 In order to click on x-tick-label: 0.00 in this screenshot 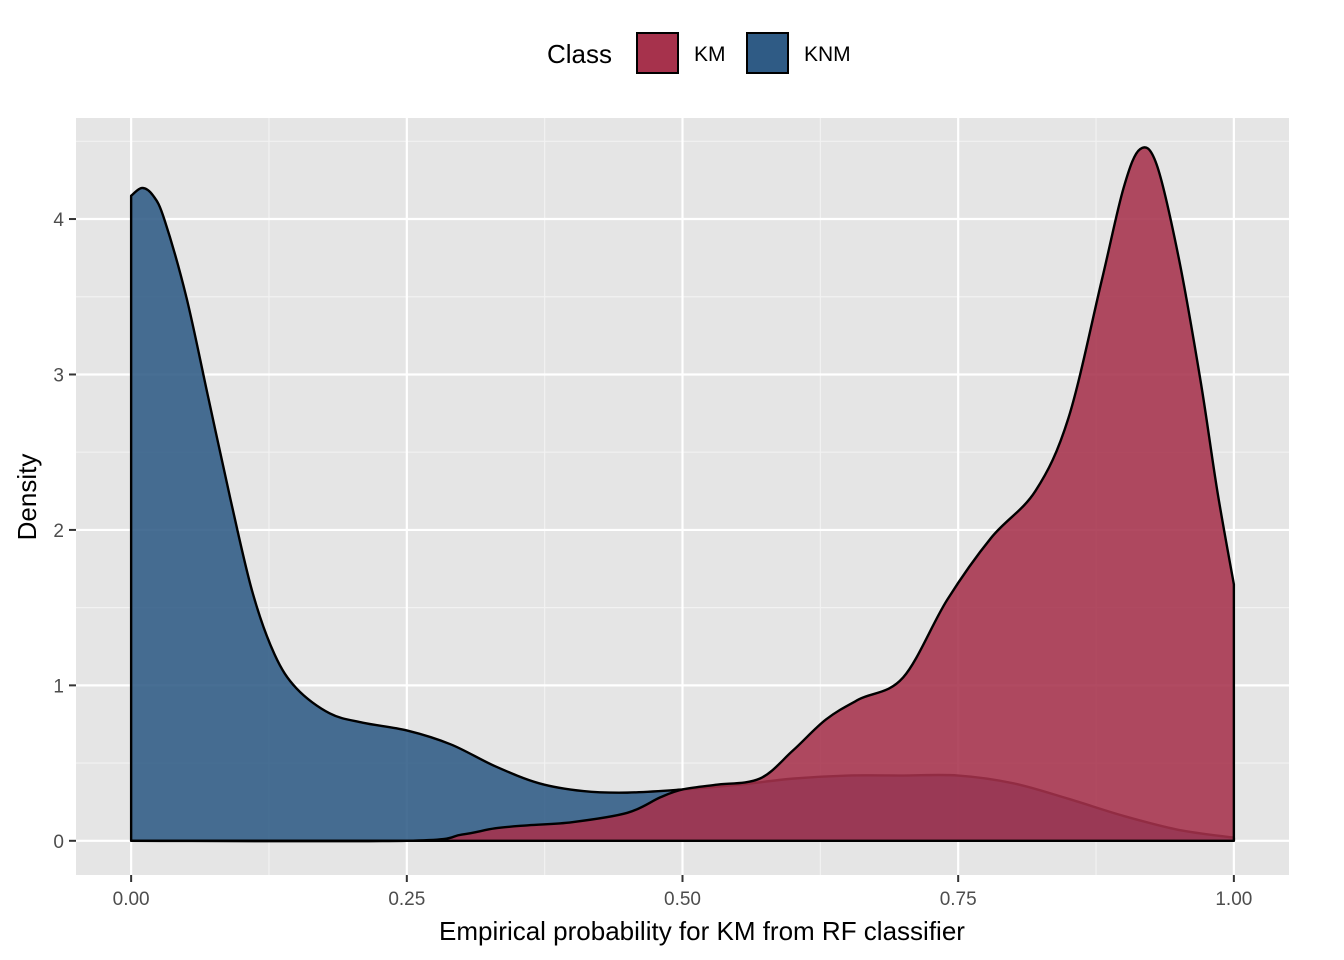, I will do `click(131, 899)`.